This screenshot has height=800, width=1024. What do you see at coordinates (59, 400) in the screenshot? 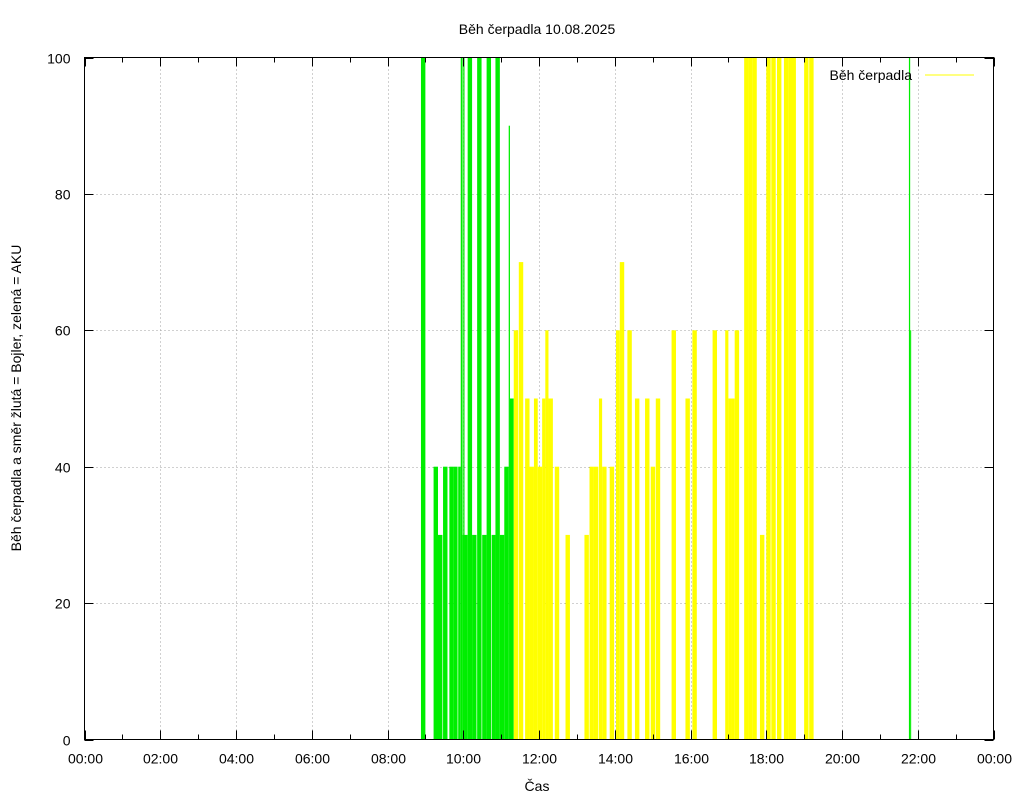
I see `y-tick-labels: 0 20 40 60 80 100` at bounding box center [59, 400].